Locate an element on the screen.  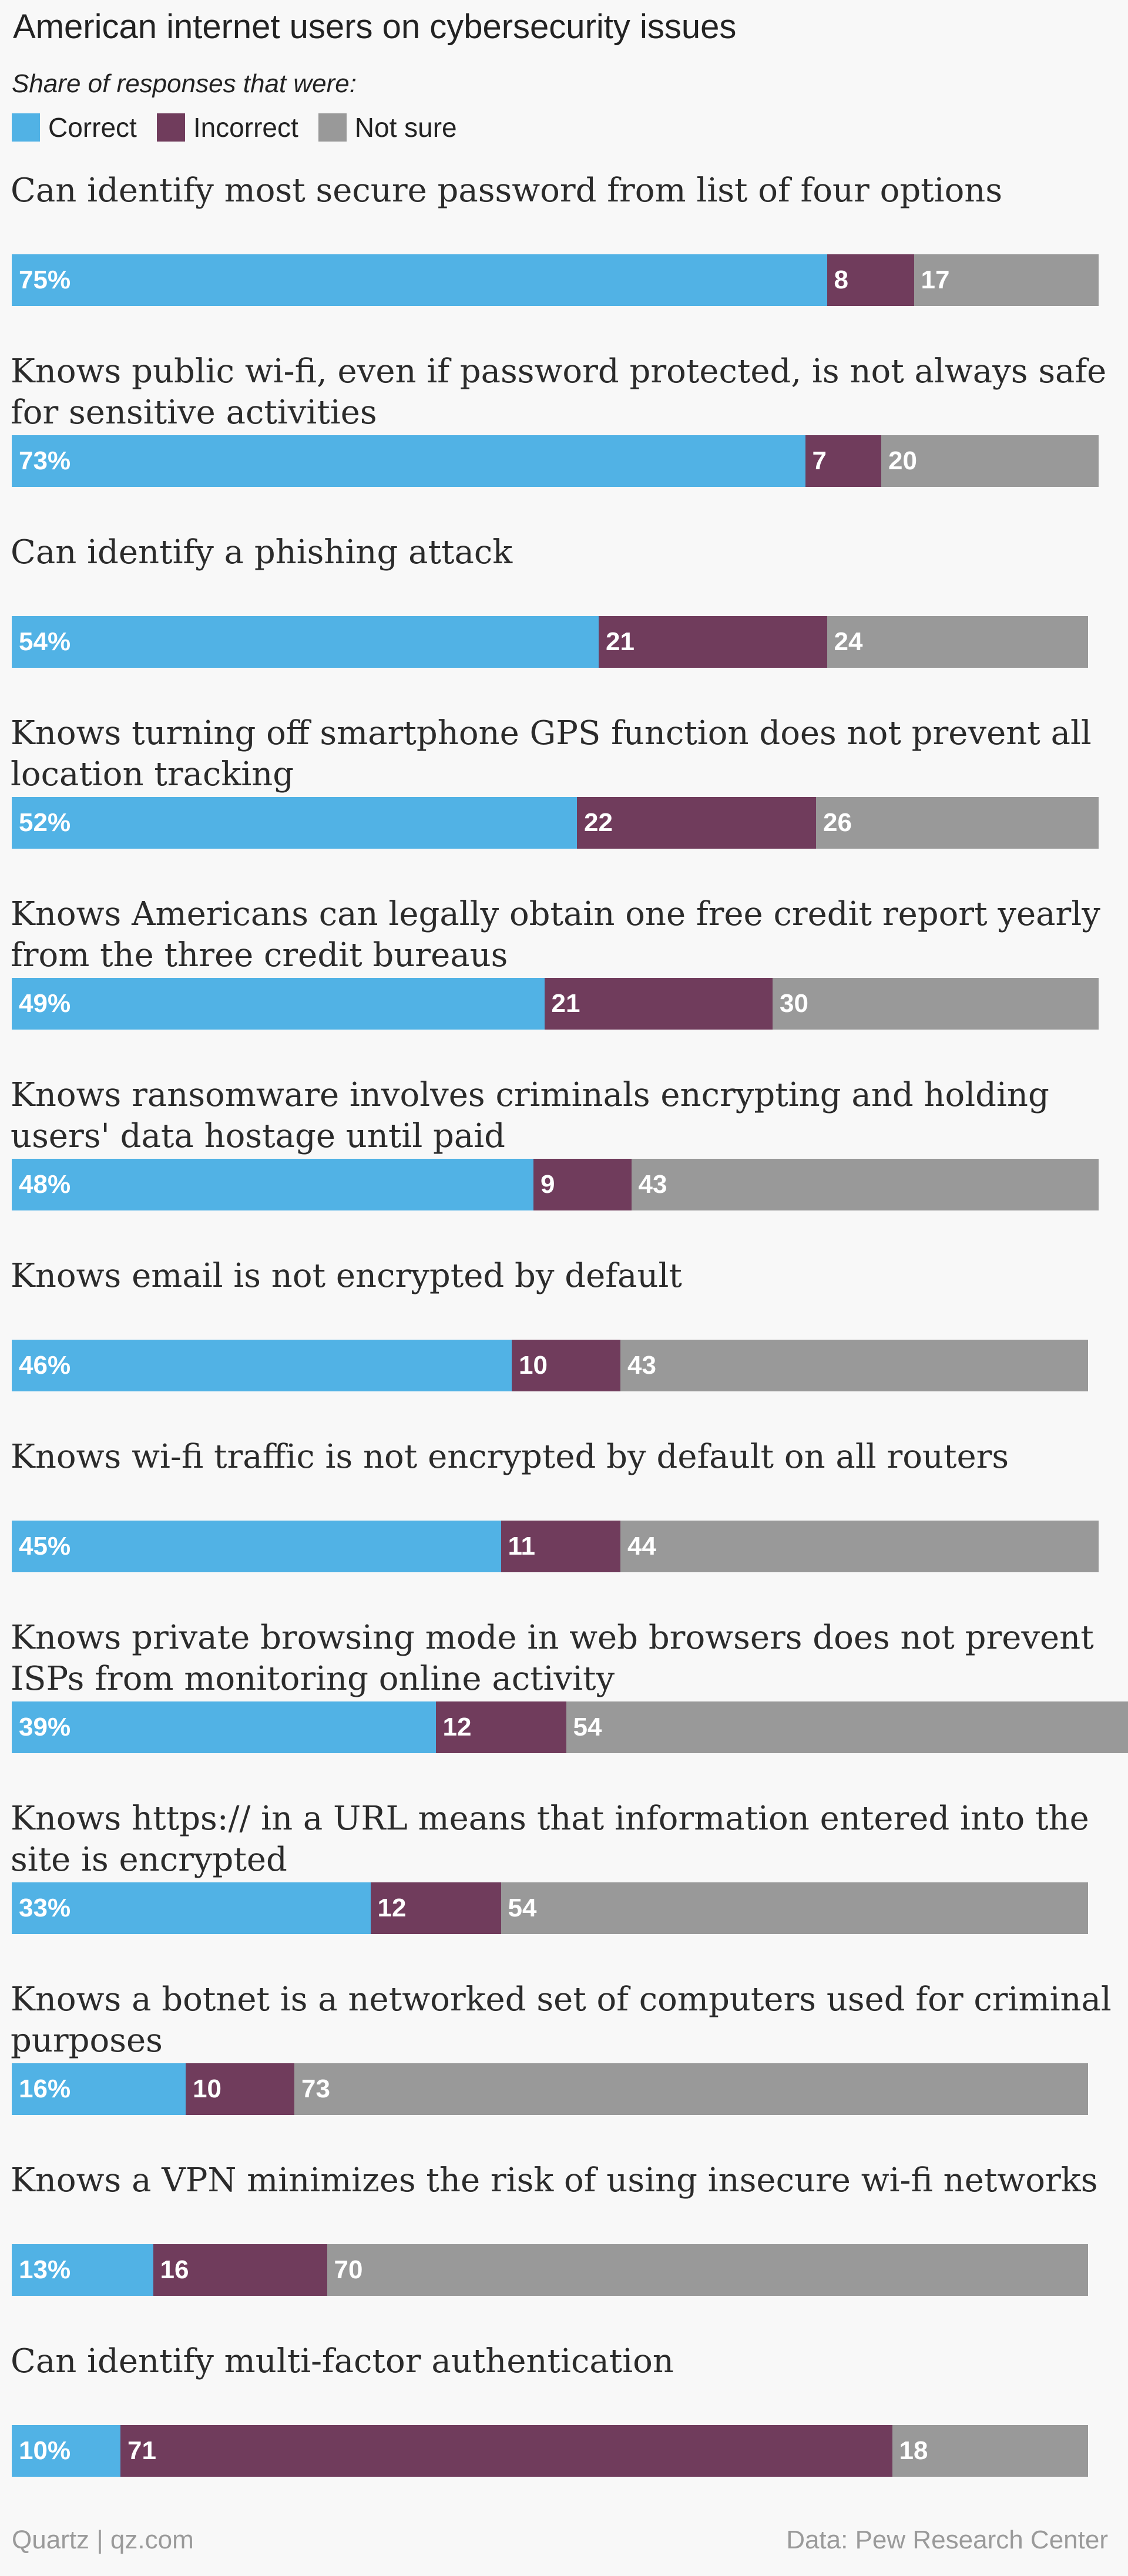
bar-value-label: 46% is located at coordinates (45, 1366).